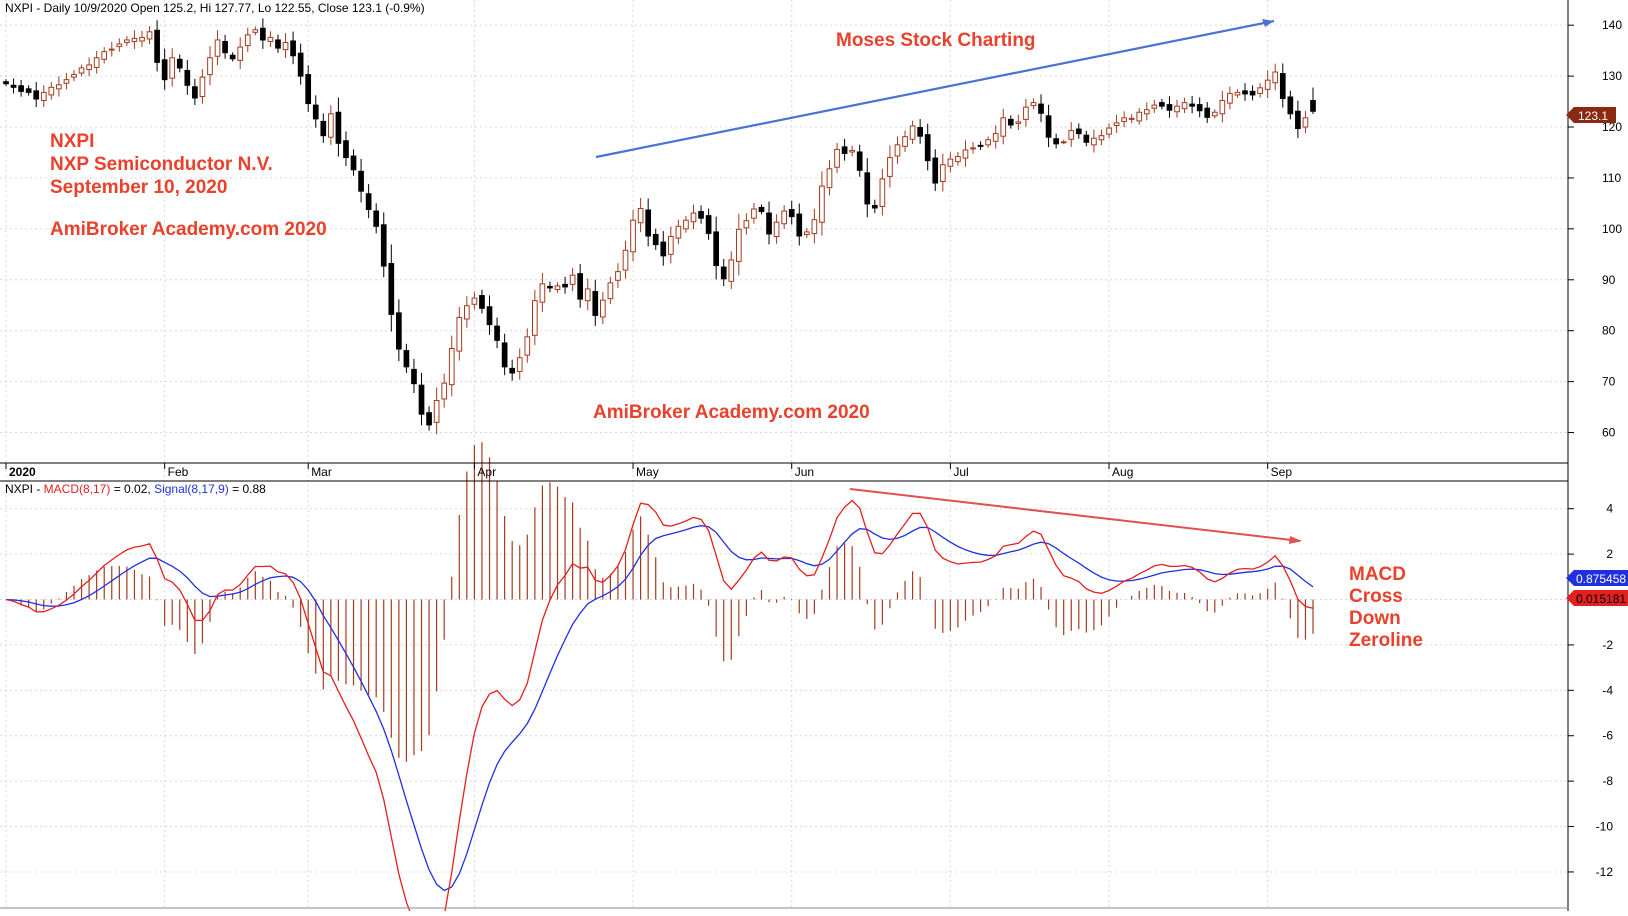 The width and height of the screenshot is (1628, 916). What do you see at coordinates (486, 472) in the screenshot?
I see `month-tick-label: Apr` at bounding box center [486, 472].